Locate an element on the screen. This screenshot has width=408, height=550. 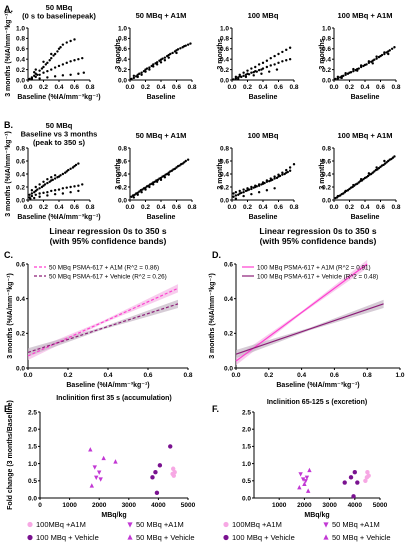
y-tick-label: 0.5 is located at coordinates (246, 481).